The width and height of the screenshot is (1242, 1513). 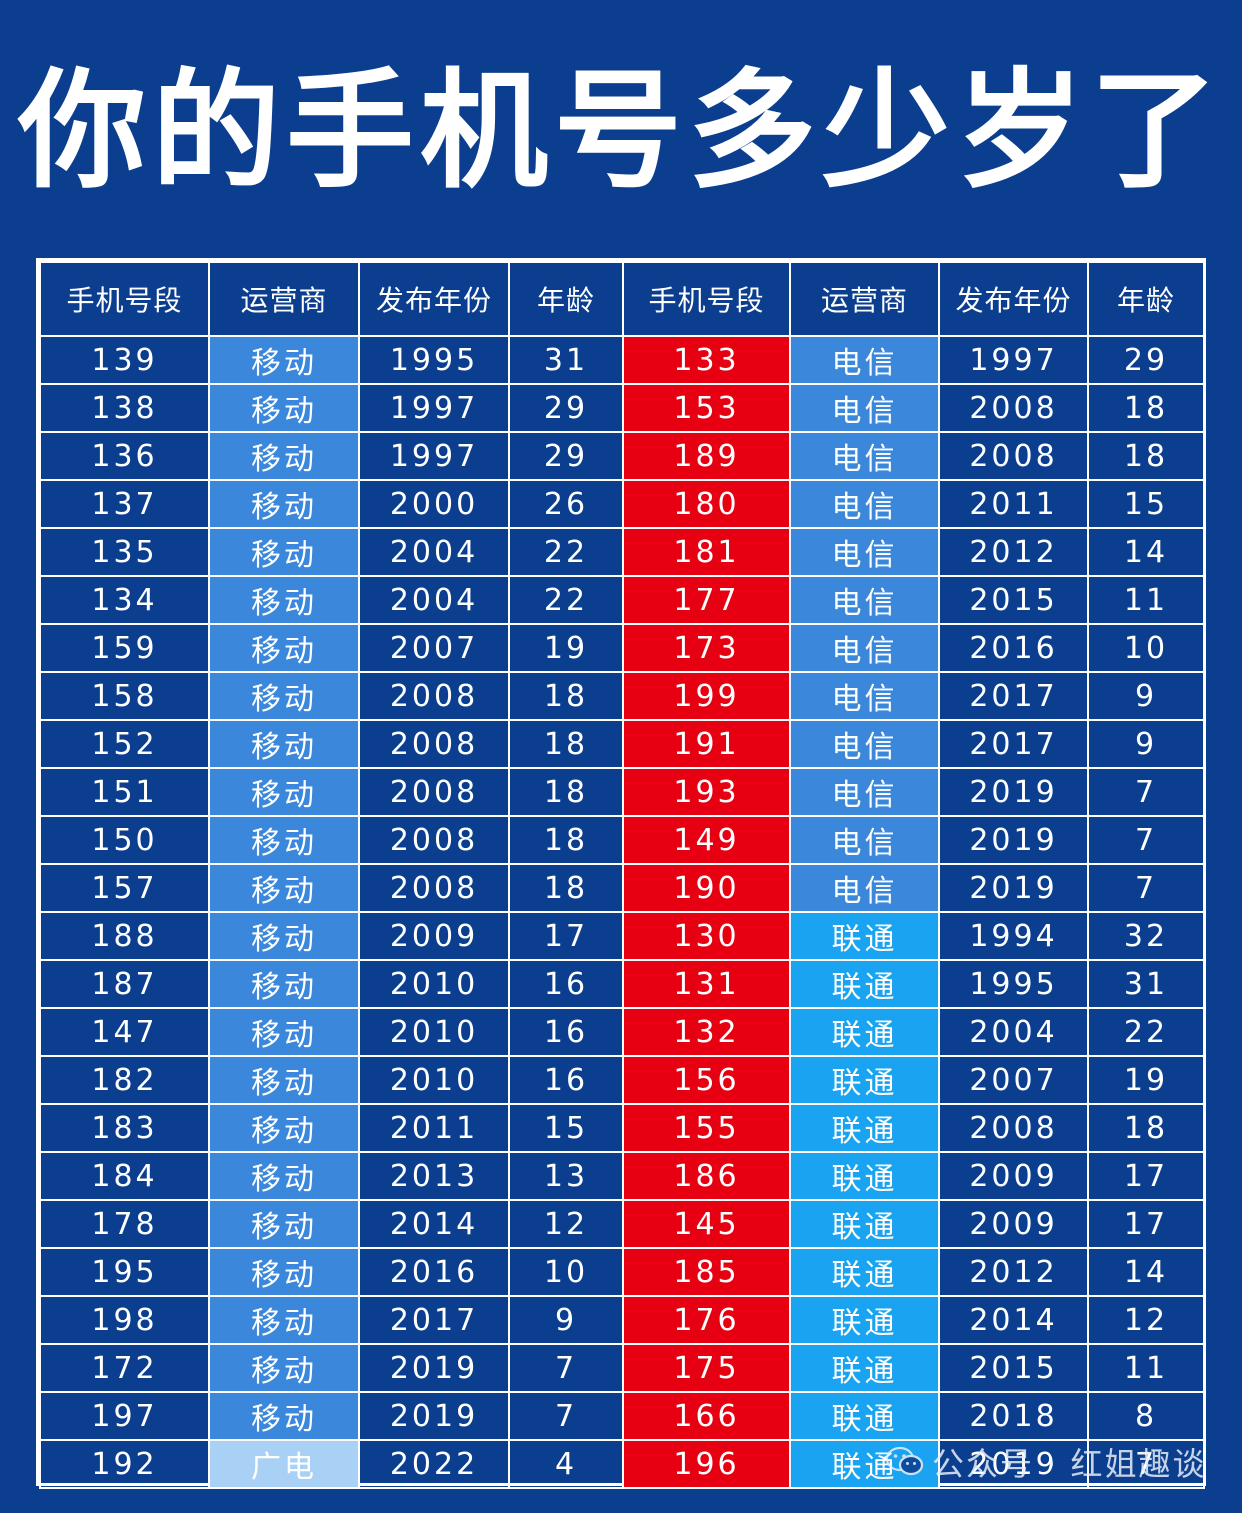 What do you see at coordinates (124, 696) in the screenshot?
I see `segment-cell: 158` at bounding box center [124, 696].